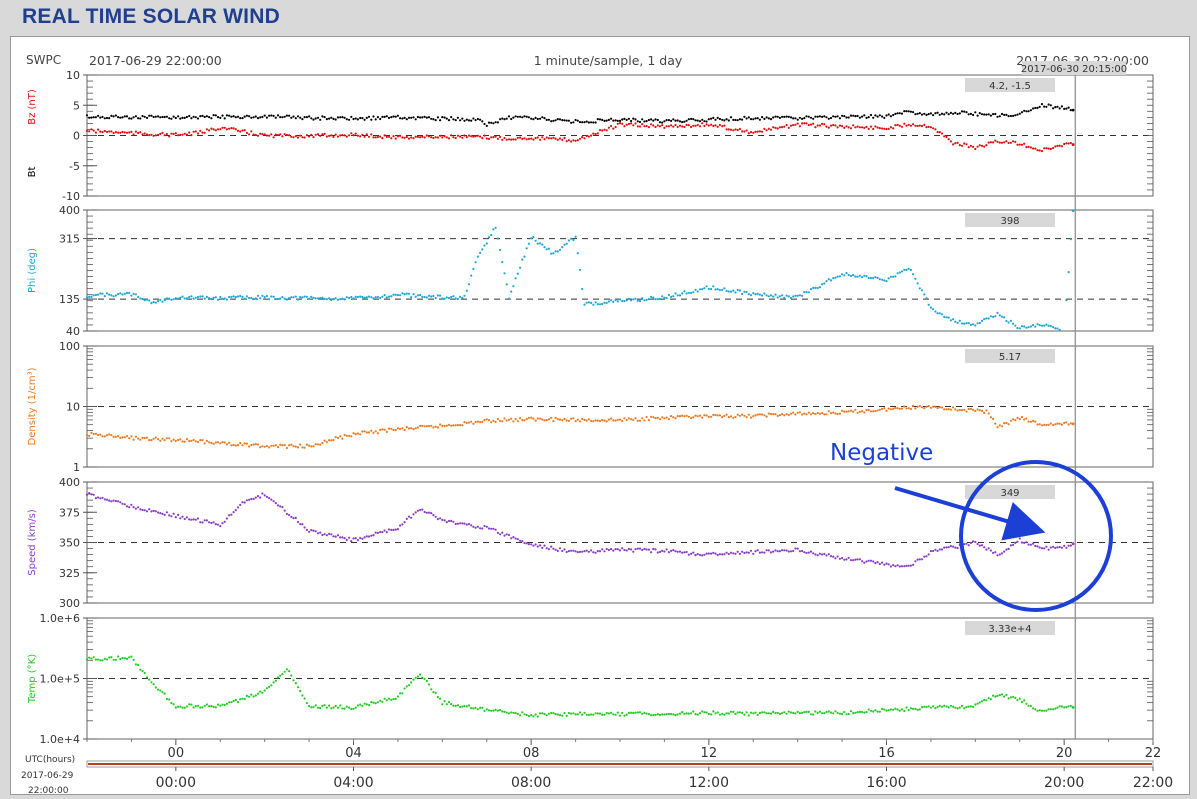 The height and width of the screenshot is (799, 1197). I want to click on density-tick-label: 10, so click(73, 407).